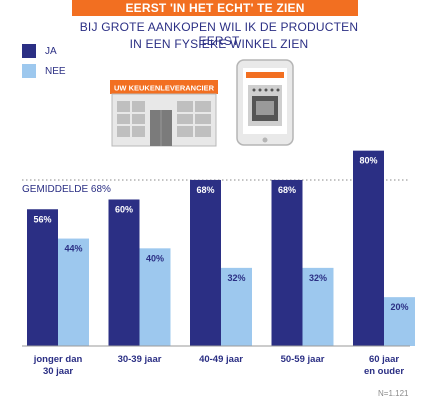 Image resolution: width=430 pixels, height=400 pixels. I want to click on category-label-0-0: jonger dan, so click(58, 359).